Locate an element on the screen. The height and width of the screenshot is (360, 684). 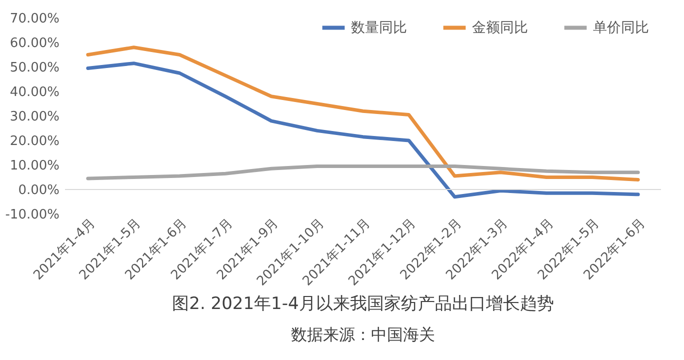
y-tick-label: 40.00% is located at coordinates (35, 92).